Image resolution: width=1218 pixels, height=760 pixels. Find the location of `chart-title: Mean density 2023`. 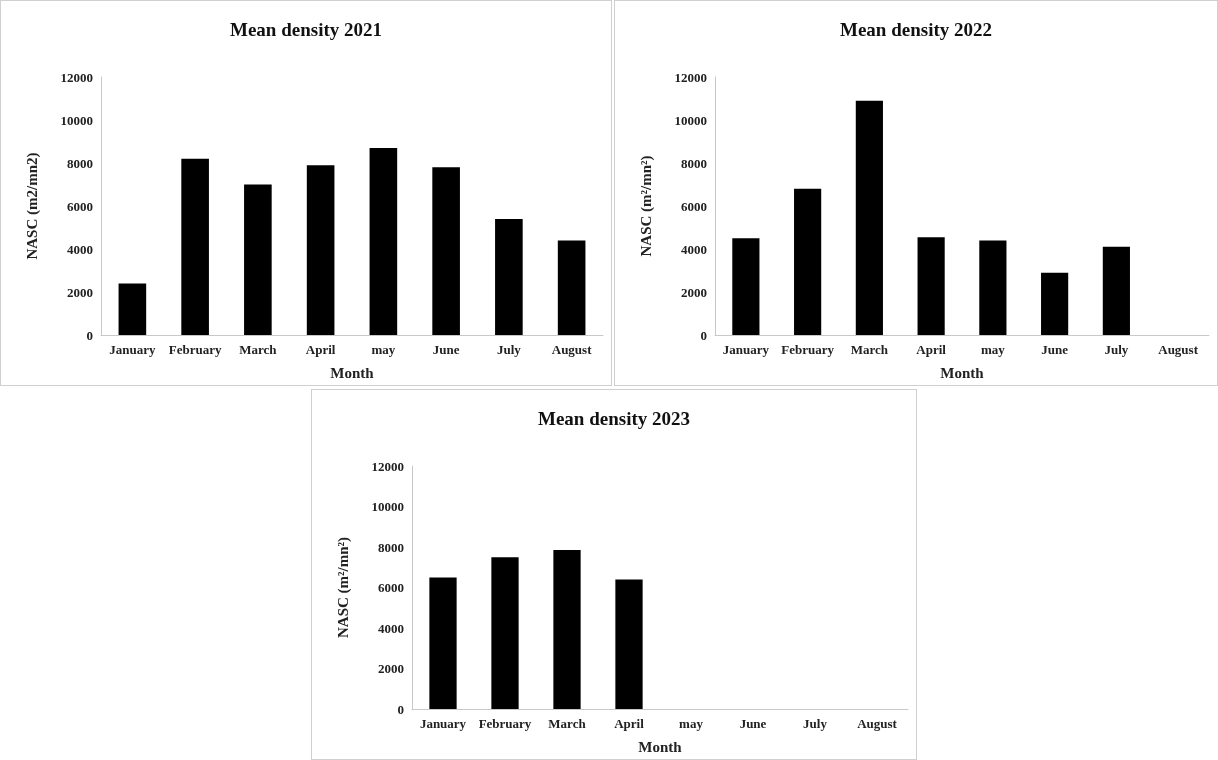

chart-title: Mean density 2023 is located at coordinates (614, 418).